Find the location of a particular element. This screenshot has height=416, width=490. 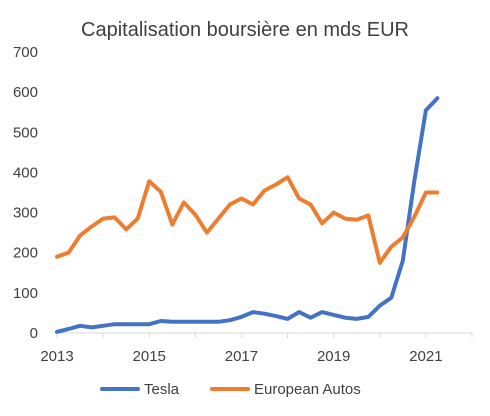

y-tick-label: 700 is located at coordinates (25, 52).